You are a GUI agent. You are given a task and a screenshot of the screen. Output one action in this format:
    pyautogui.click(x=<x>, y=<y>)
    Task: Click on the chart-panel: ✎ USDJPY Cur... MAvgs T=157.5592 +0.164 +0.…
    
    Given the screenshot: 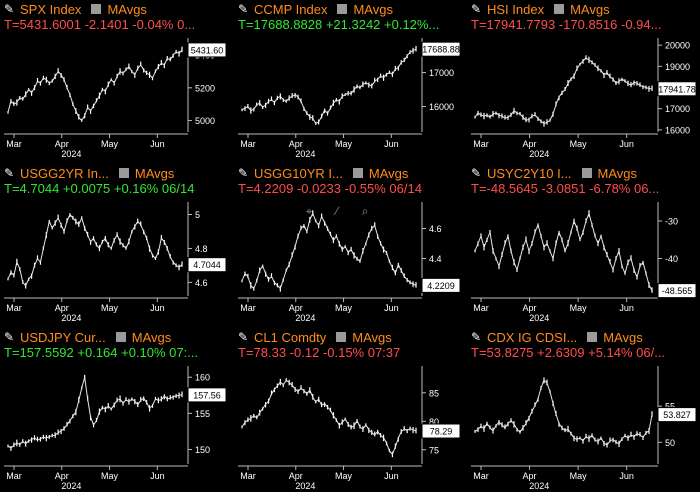 What is the action you would take?
    pyautogui.click(x=115, y=410)
    